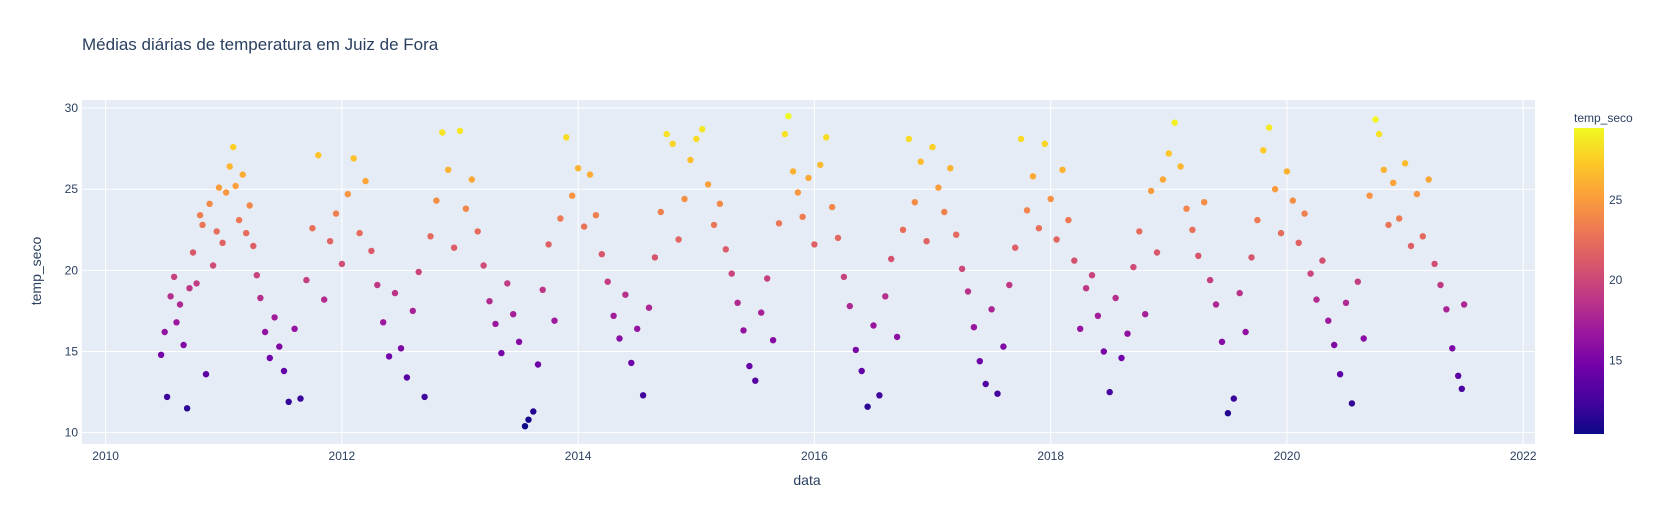 Image resolution: width=1656 pixels, height=530 pixels. What do you see at coordinates (72, 108) in the screenshot?
I see `y-tick-label: 30` at bounding box center [72, 108].